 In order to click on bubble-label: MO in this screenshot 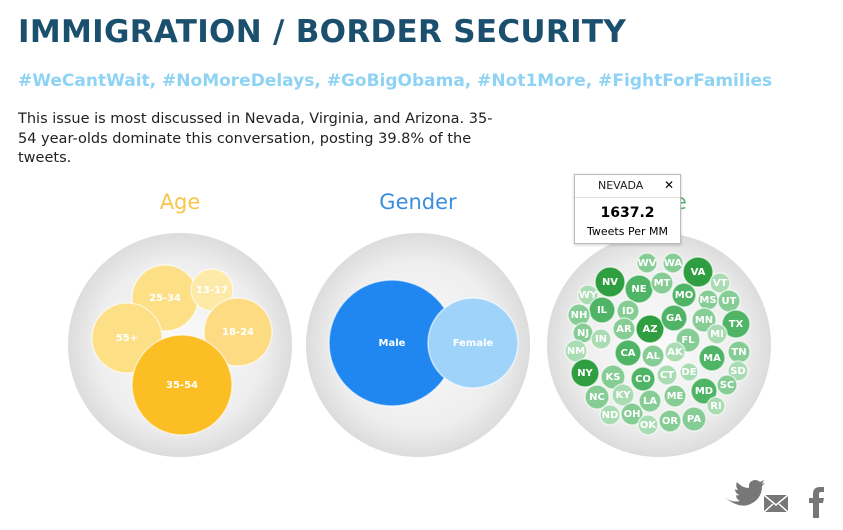, I will do `click(684, 295)`.